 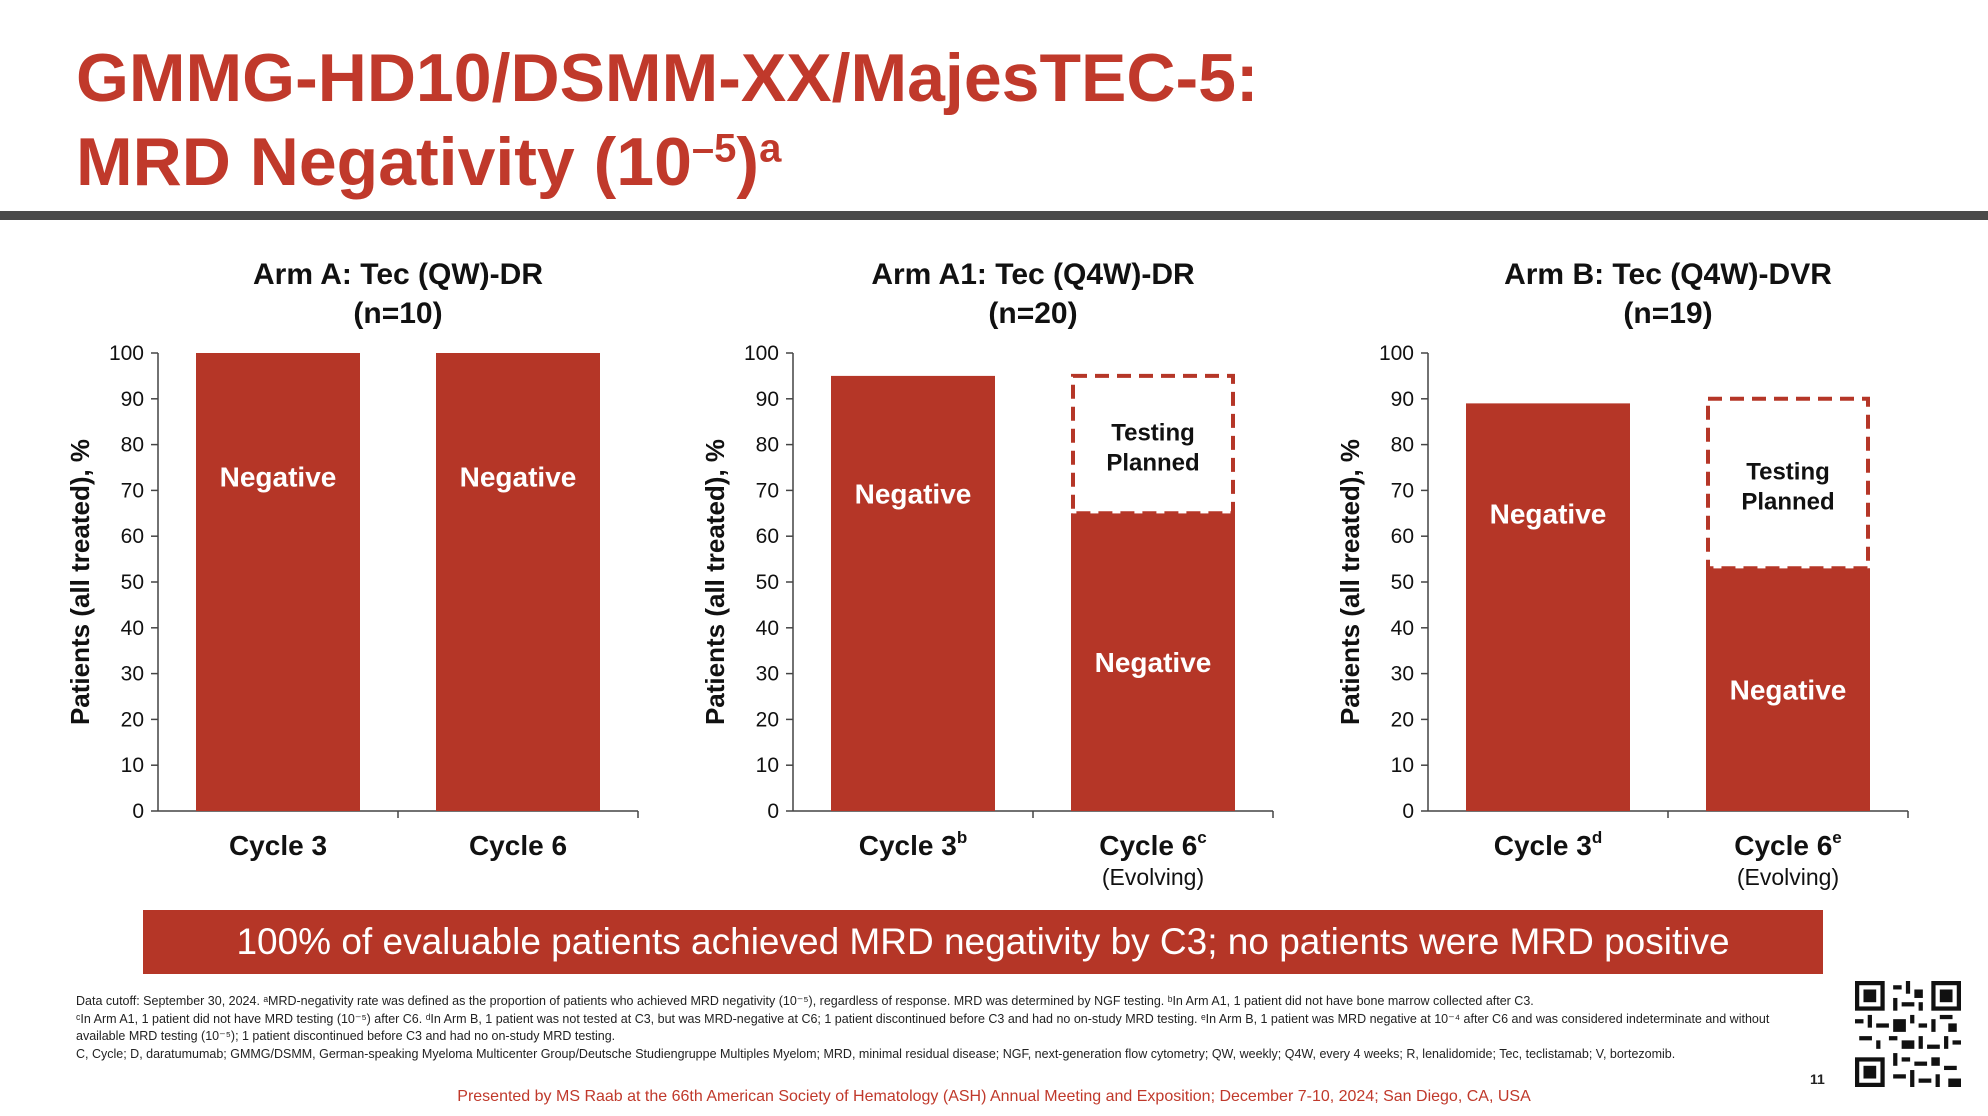 I want to click on title-line-2: MRD Negativity (10–5)a, so click(x=667, y=162).